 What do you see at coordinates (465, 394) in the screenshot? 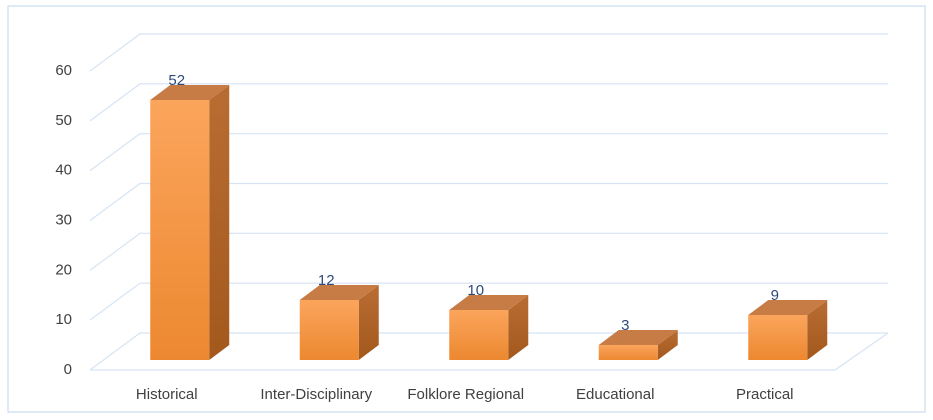
I see `x-tick-label: Folklore Regional` at bounding box center [465, 394].